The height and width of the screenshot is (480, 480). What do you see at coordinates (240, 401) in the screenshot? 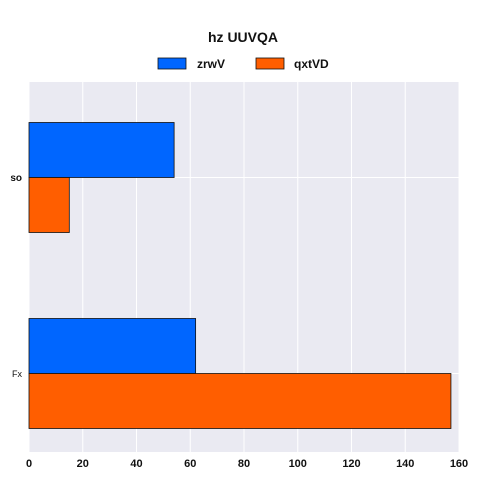
I see `bar-qxtVD-Fx` at bounding box center [240, 401].